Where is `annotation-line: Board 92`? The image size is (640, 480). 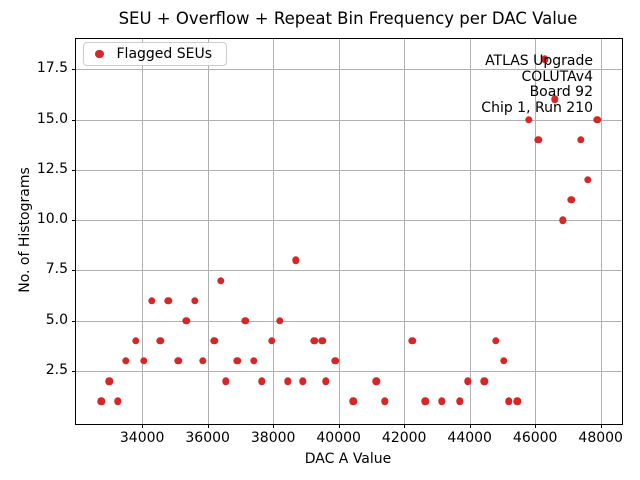
annotation-line: Board 92 is located at coordinates (561, 92).